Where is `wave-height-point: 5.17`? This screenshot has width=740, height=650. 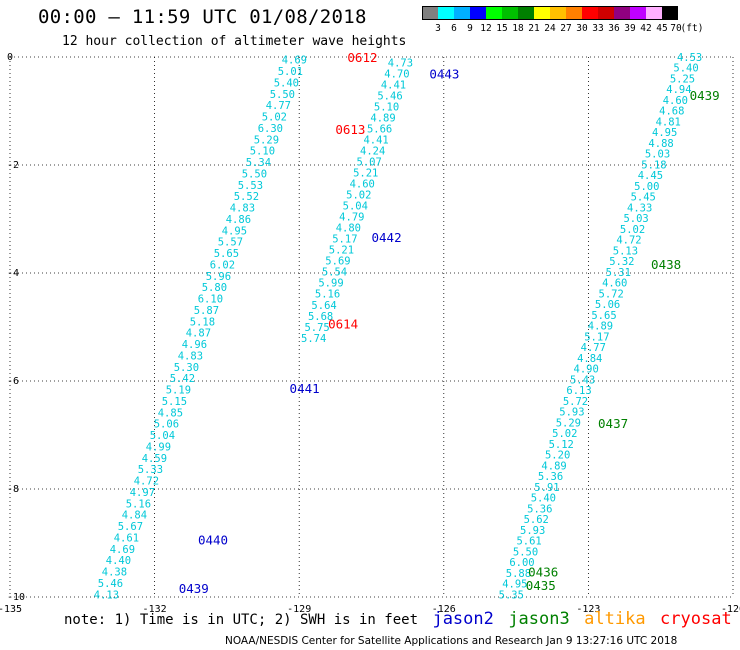 wave-height-point: 5.17 is located at coordinates (344, 240).